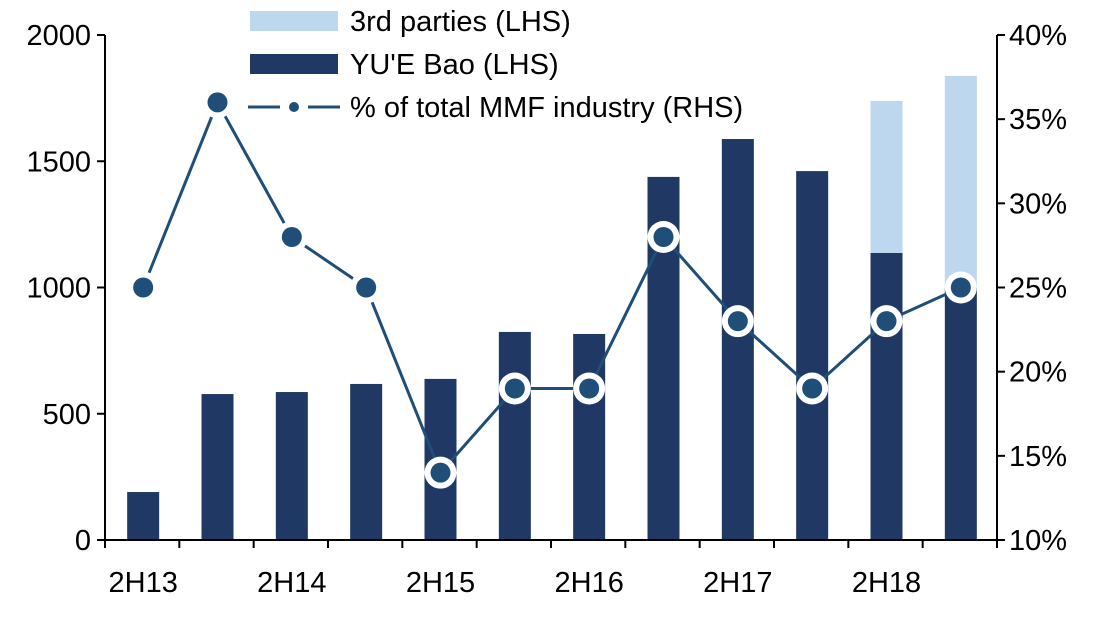  Describe the element at coordinates (1038, 120) in the screenshot. I see `right-tick-label: 35%` at that location.